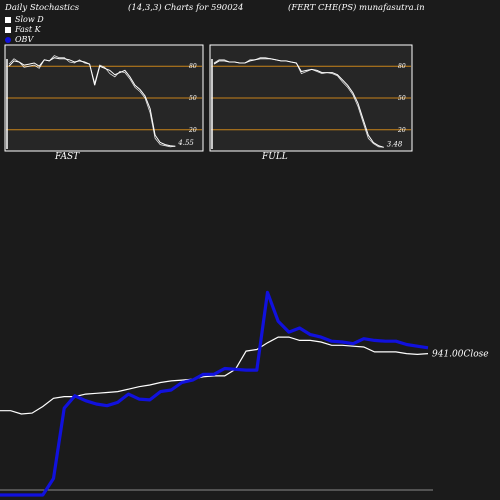 The height and width of the screenshot is (500, 500). What do you see at coordinates (8, 29) in the screenshot?
I see `legend-fast-k-swatch` at bounding box center [8, 29].